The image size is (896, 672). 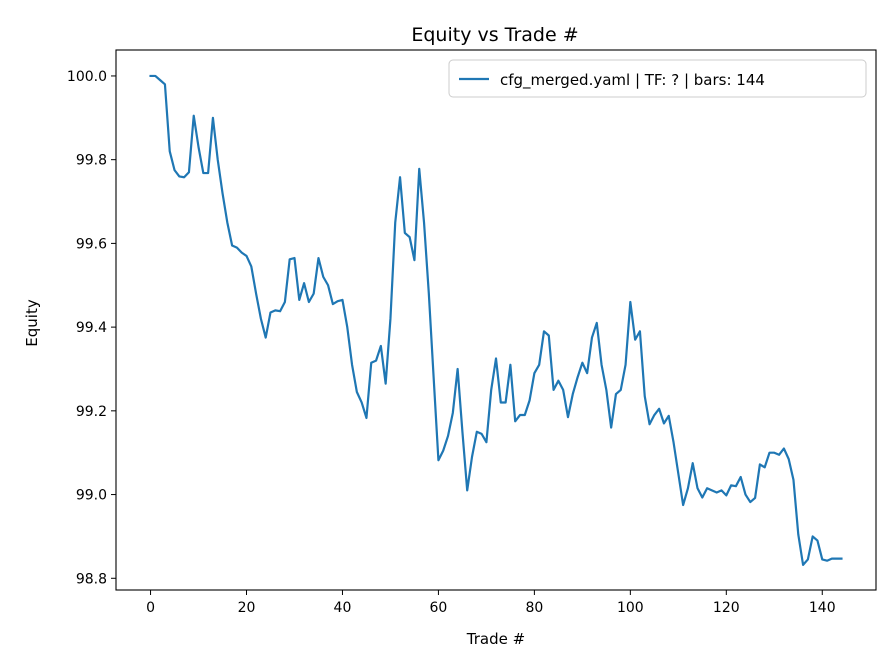 What do you see at coordinates (32, 323) in the screenshot?
I see `y-axis-label: Equity` at bounding box center [32, 323].